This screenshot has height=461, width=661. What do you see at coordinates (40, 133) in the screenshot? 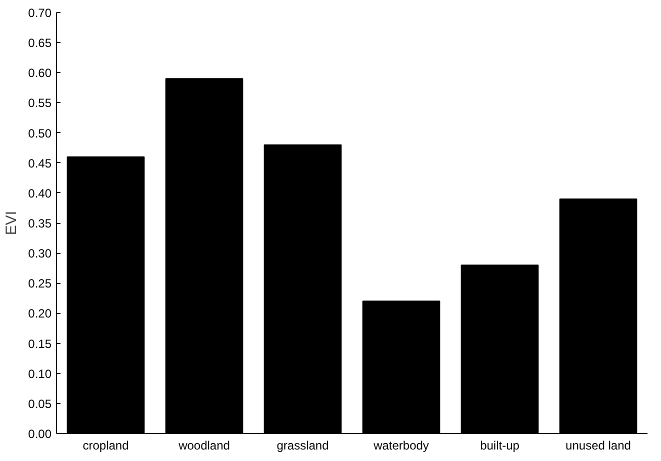
I see `y-tick-label: 0.50` at bounding box center [40, 133].